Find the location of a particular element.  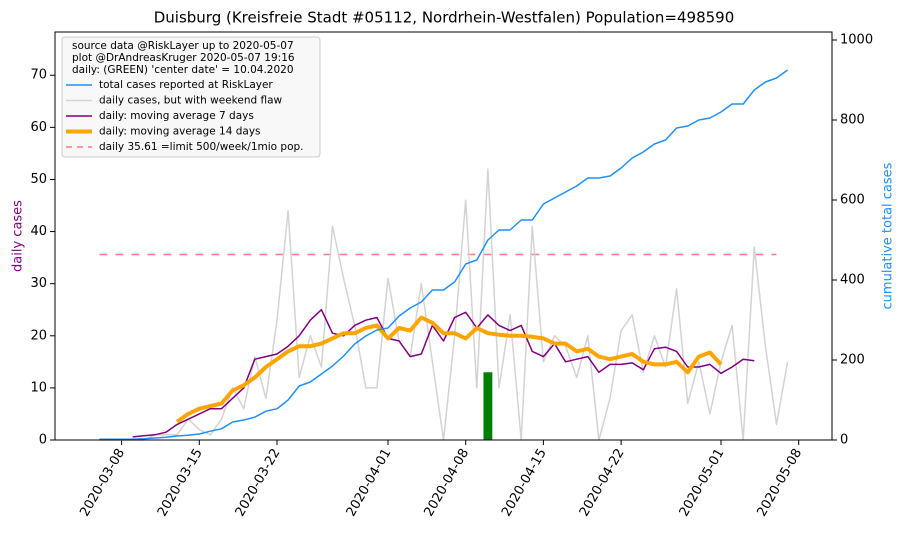

y2-tick-label: 400 is located at coordinates (852, 280).